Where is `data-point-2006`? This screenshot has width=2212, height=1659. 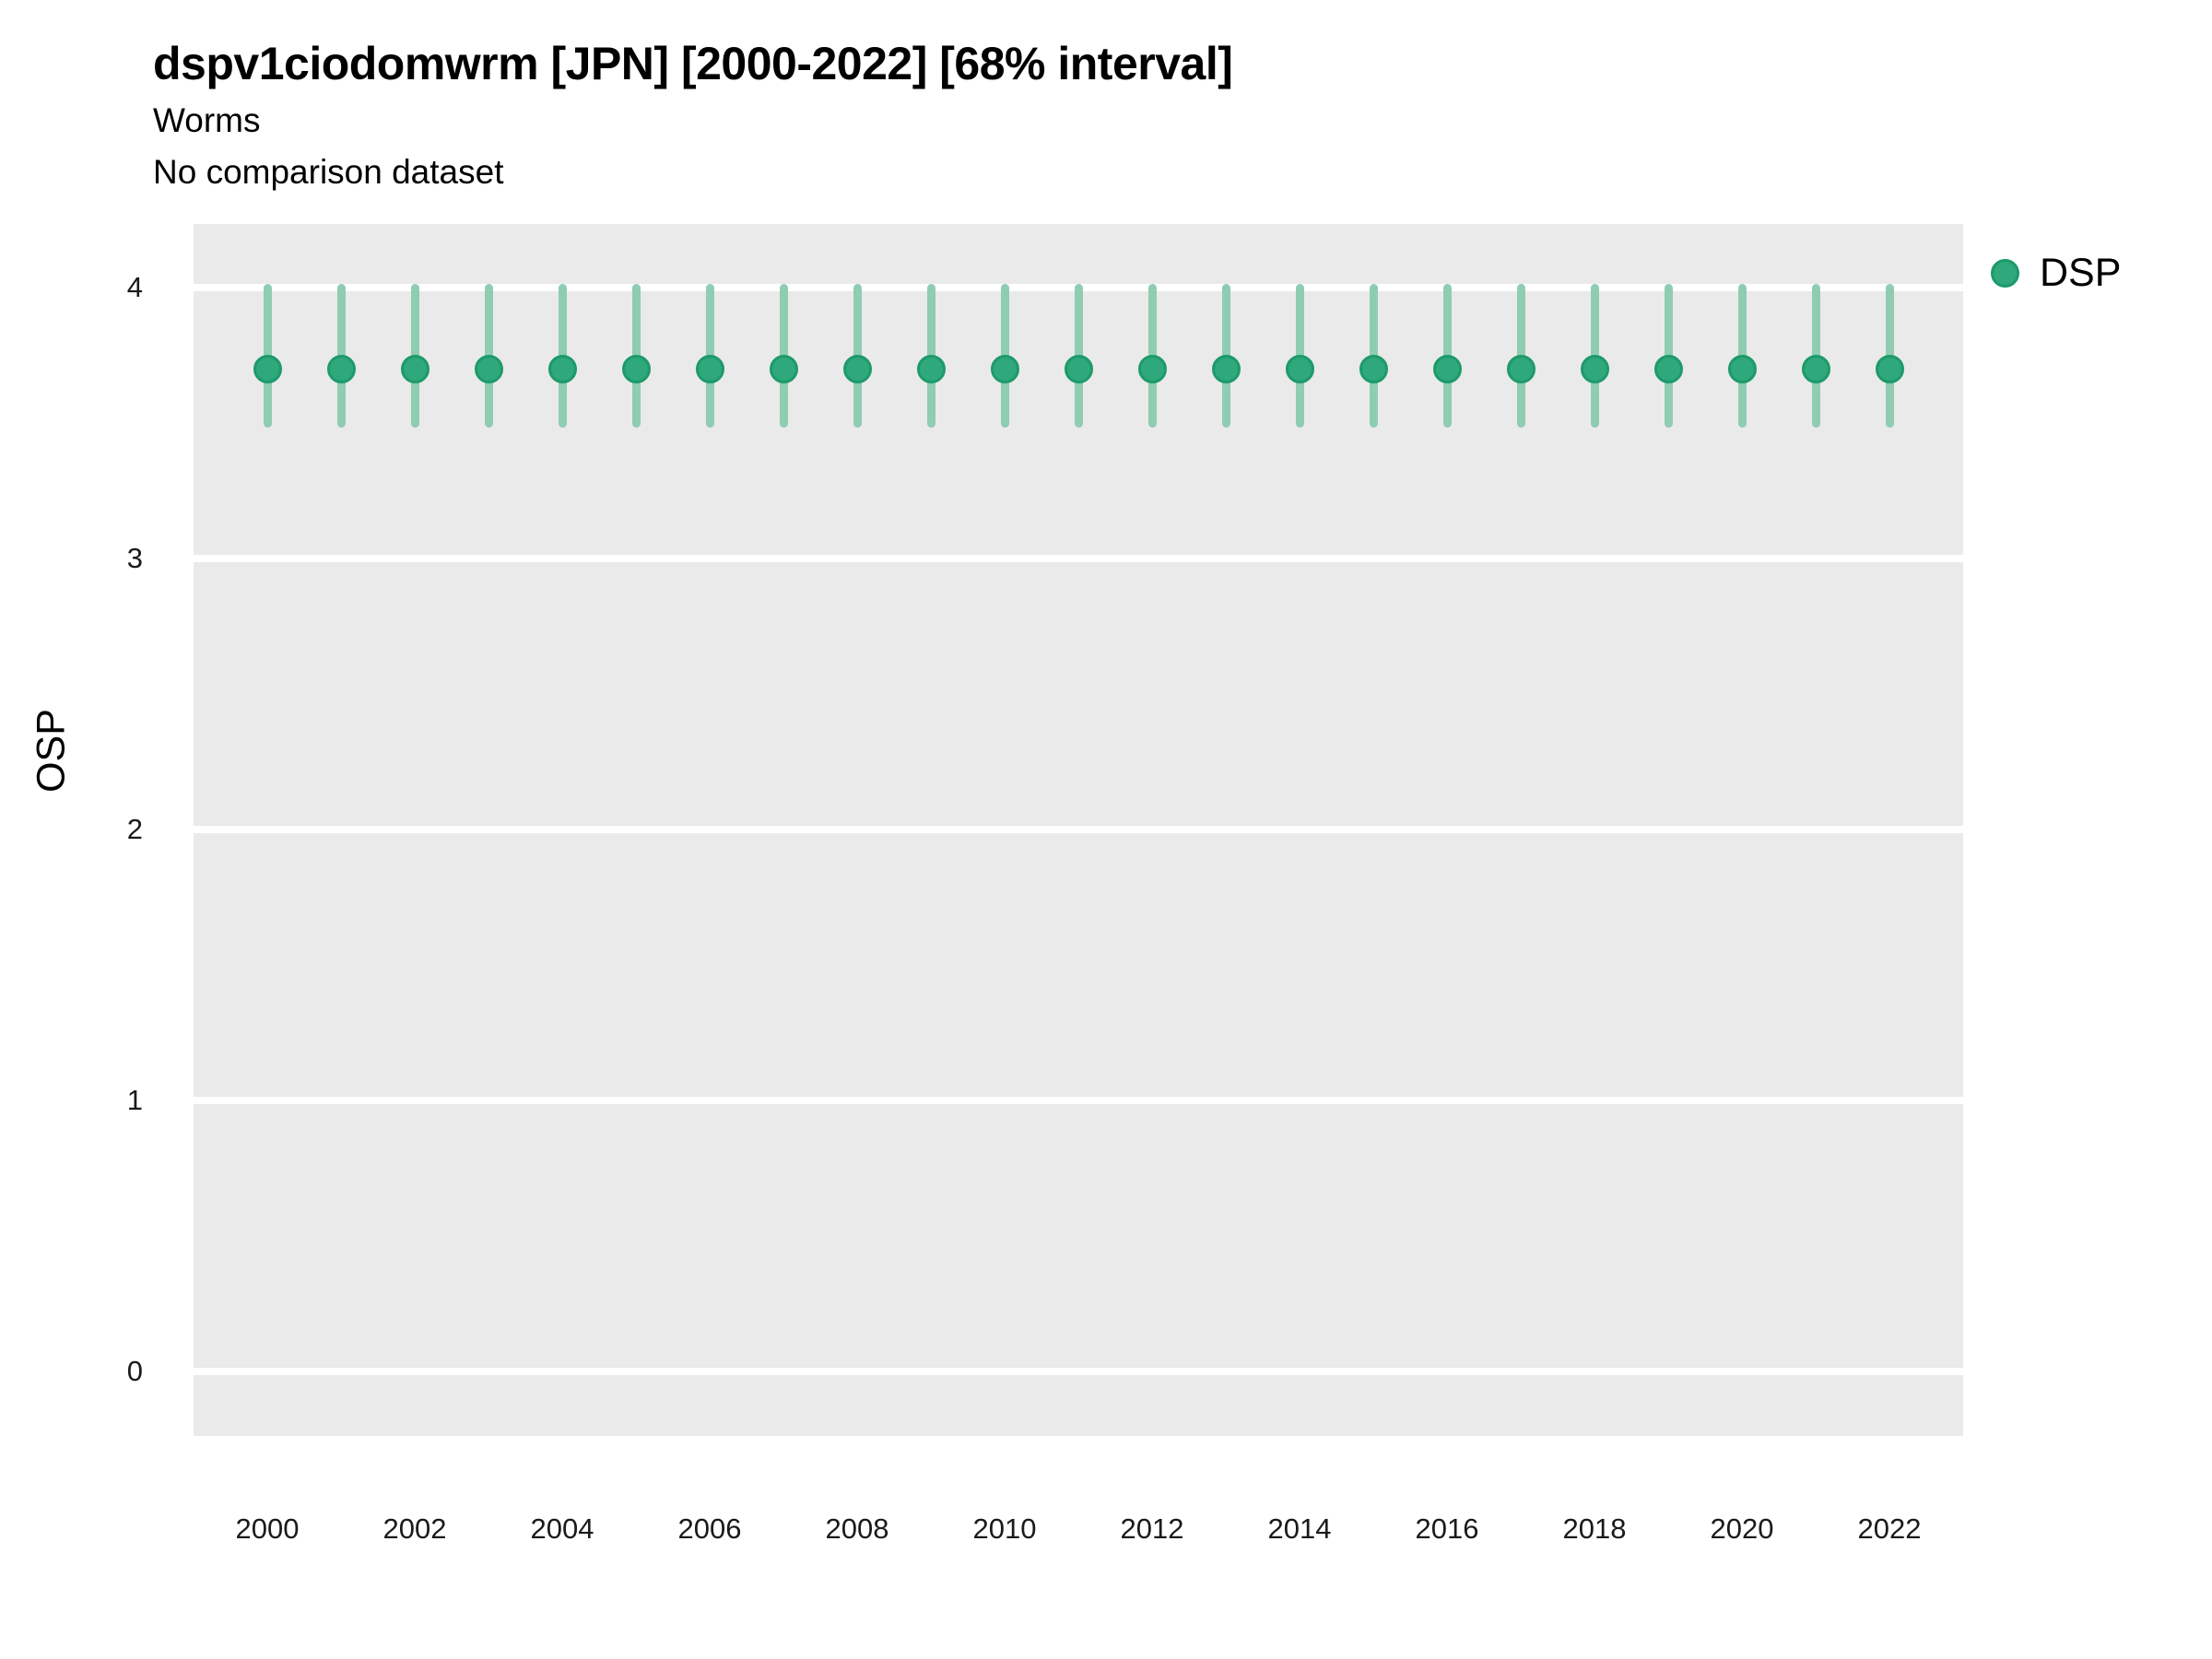
data-point-2006 is located at coordinates (709, 368).